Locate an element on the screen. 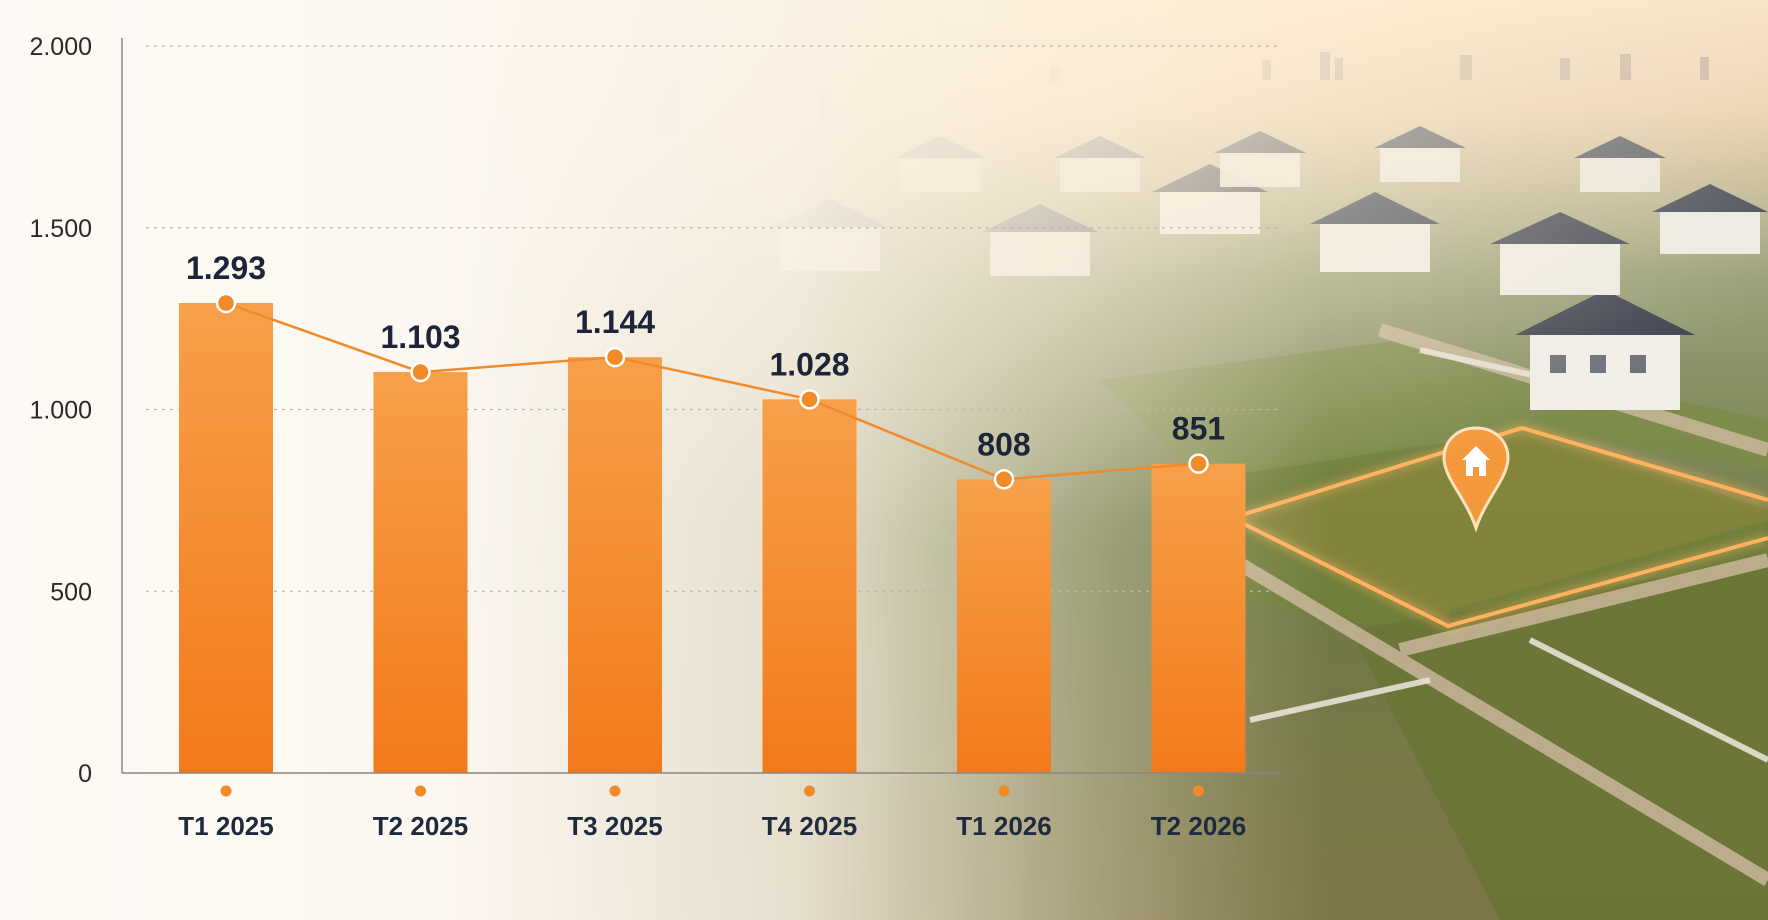 This screenshot has height=920, width=1768. y-tick-label: 2.000 is located at coordinates (60, 47).